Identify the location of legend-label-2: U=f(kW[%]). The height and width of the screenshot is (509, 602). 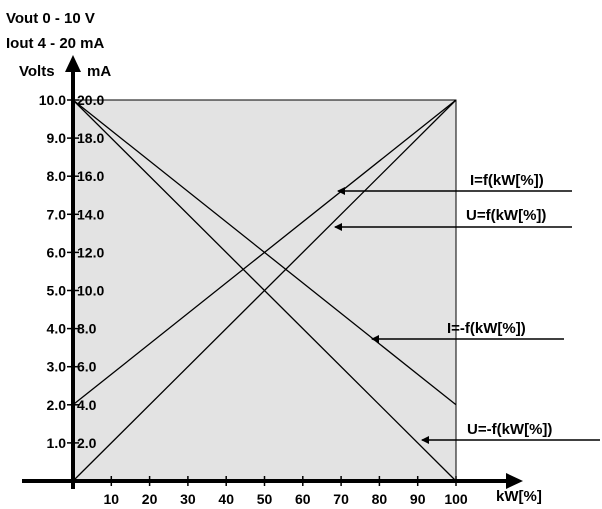
(506, 215).